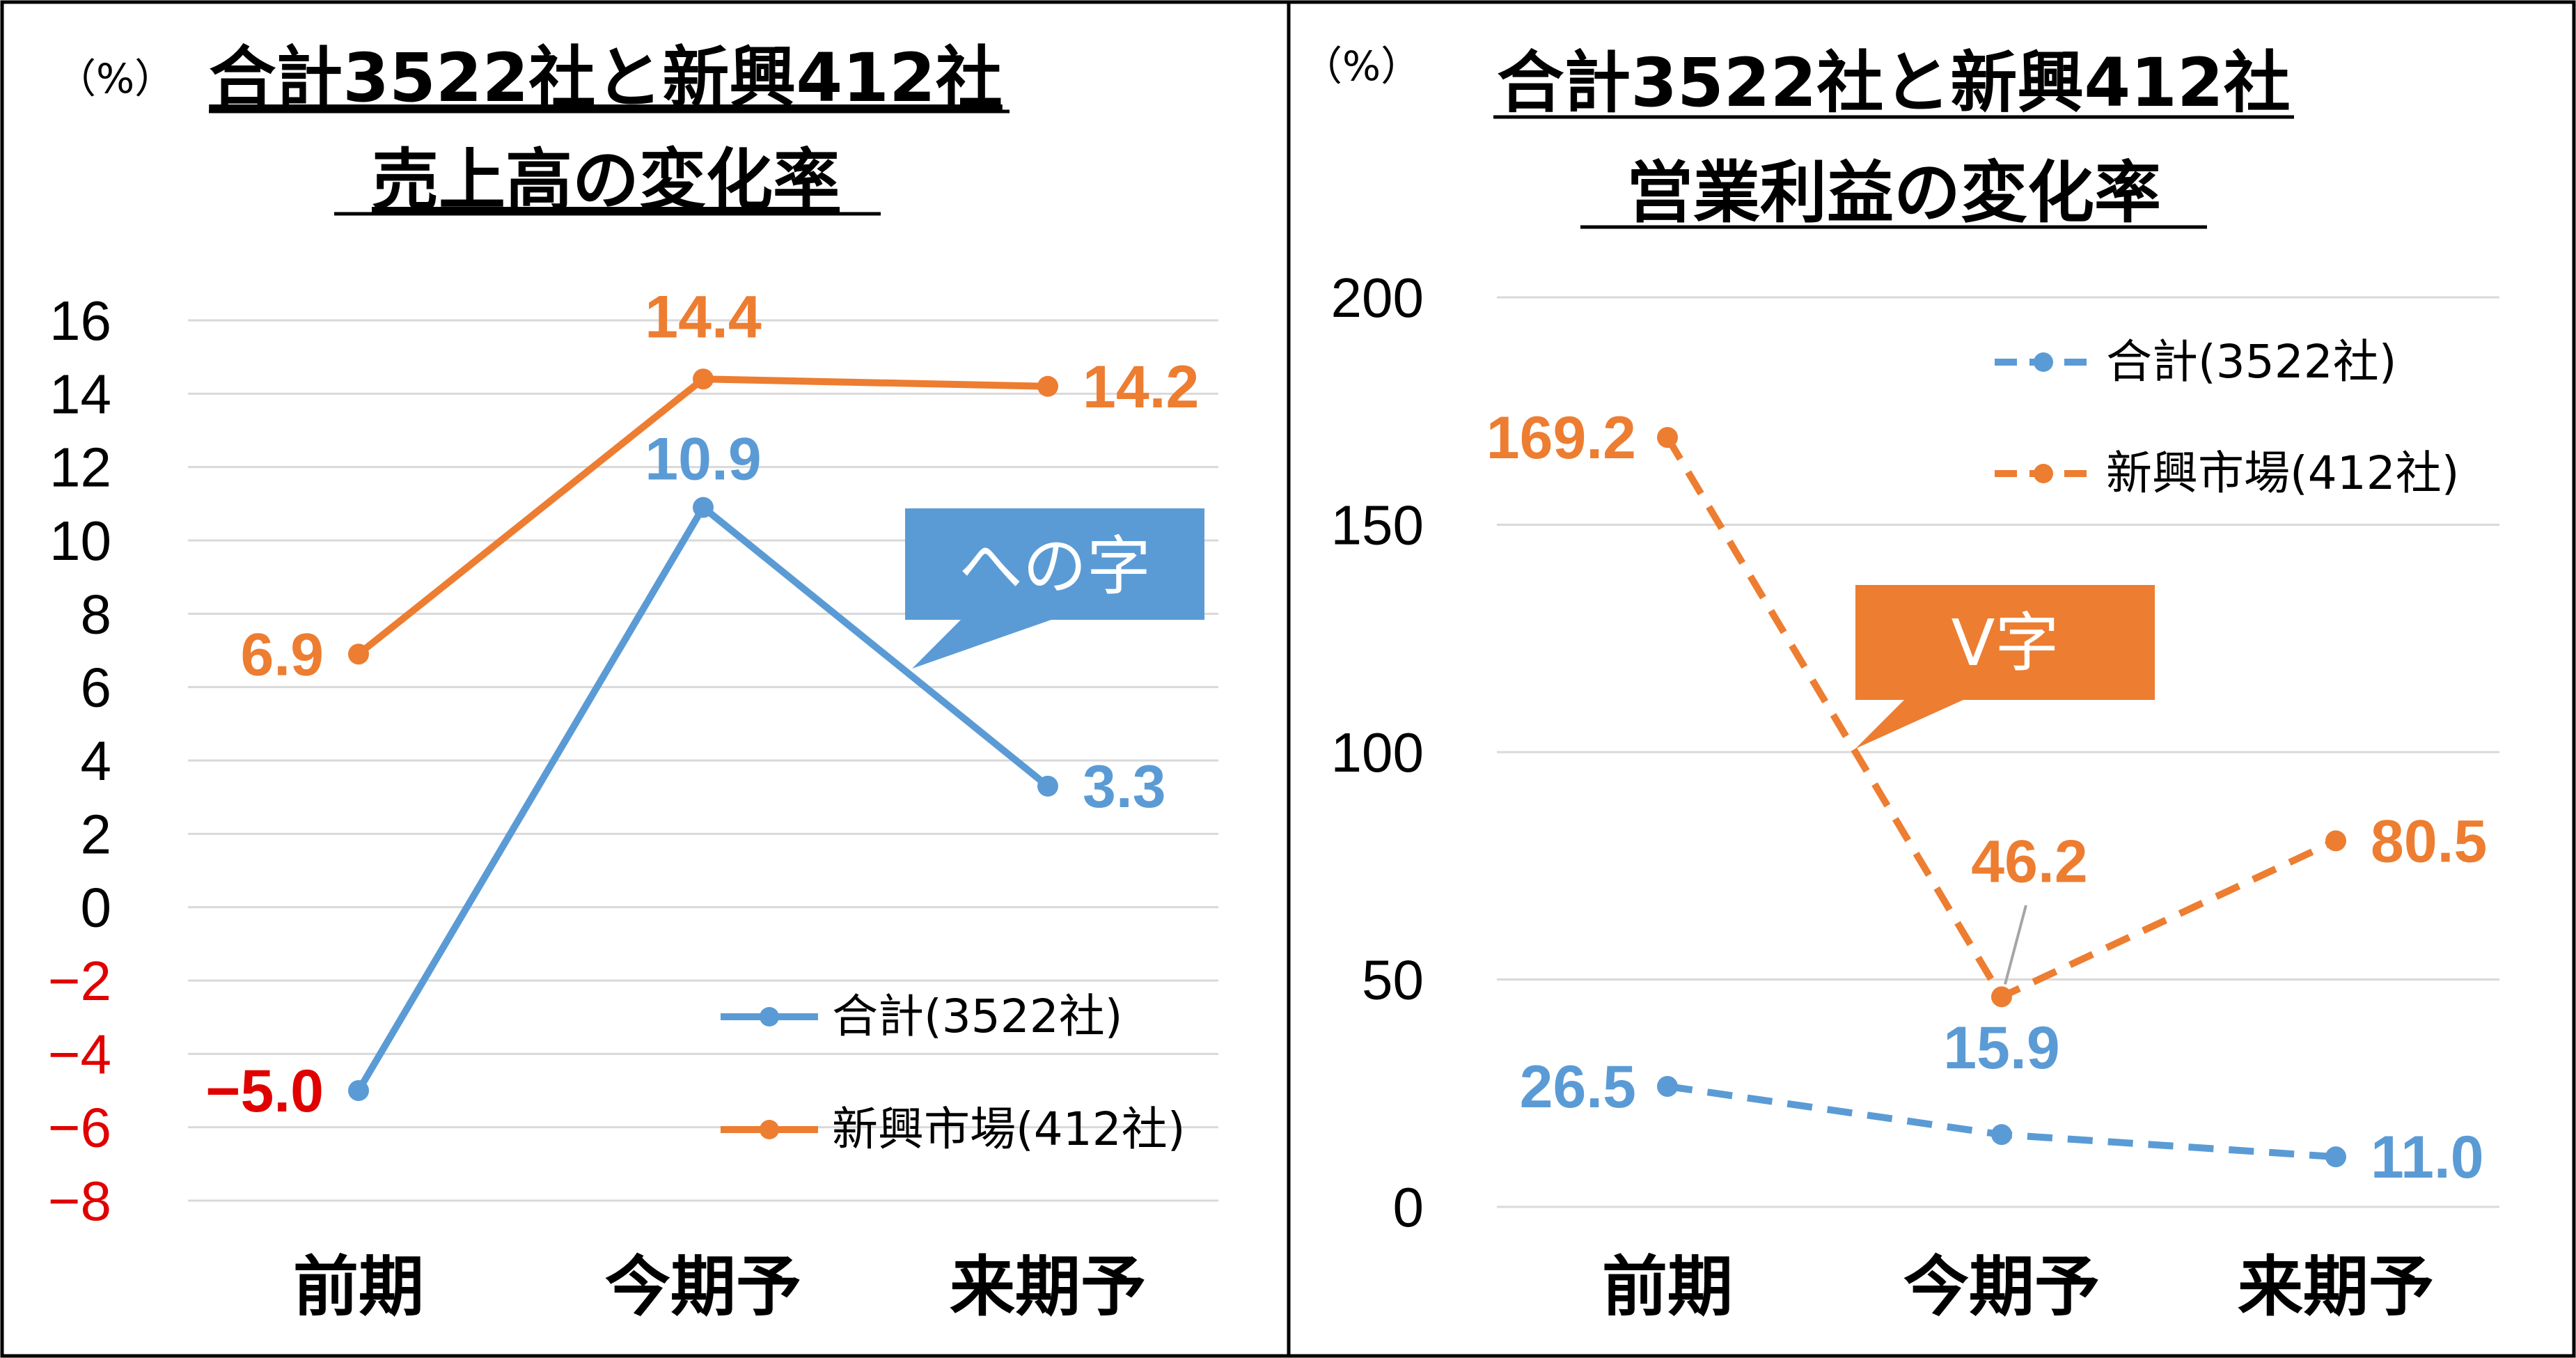  I want to click on right-series-1-line, so click(2002, 1122).